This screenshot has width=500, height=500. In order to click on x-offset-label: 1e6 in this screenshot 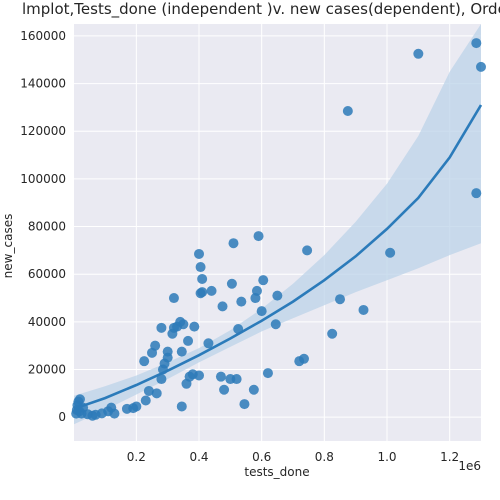, I will do `click(469, 466)`.